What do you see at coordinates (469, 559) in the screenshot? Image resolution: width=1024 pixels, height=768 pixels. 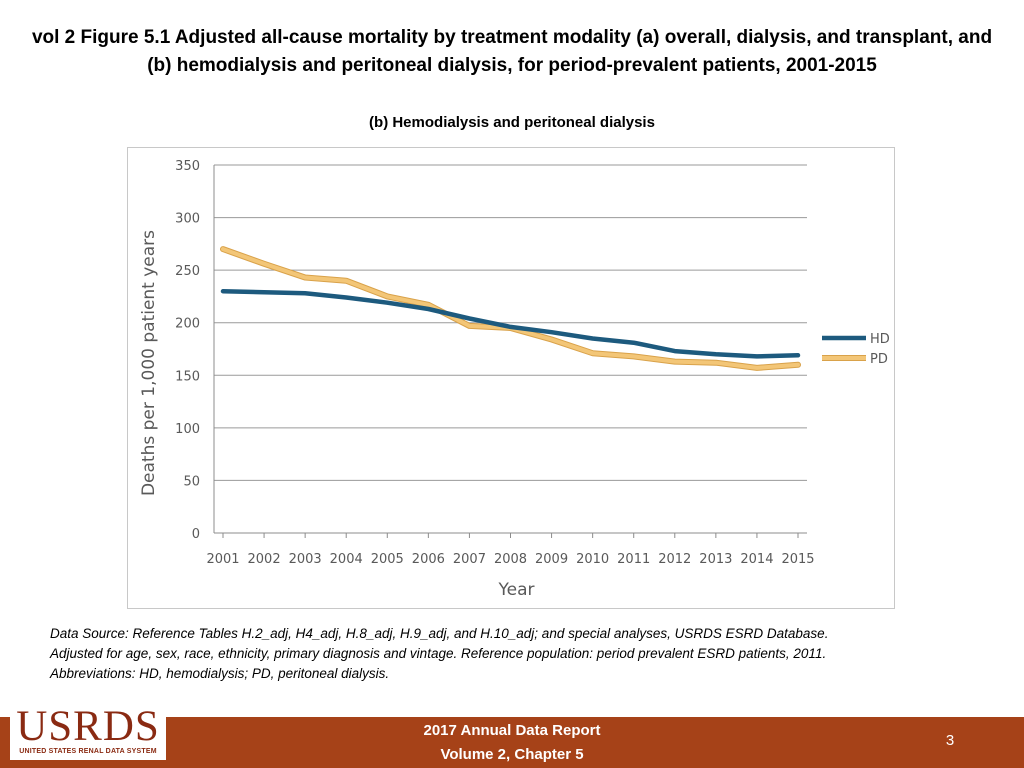 I see `x-tick-label-2007: 2007` at bounding box center [469, 559].